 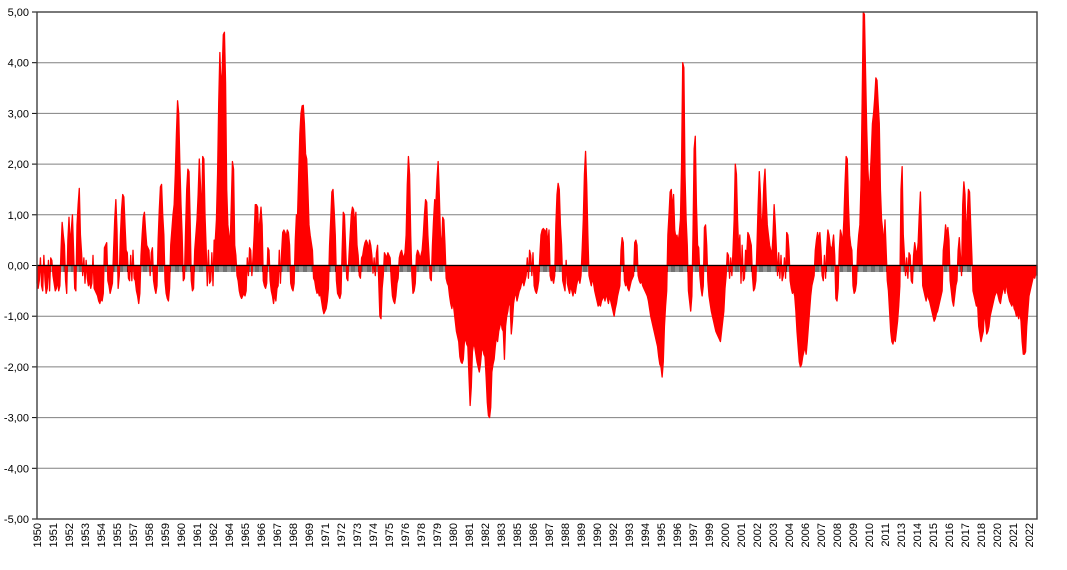 What do you see at coordinates (694, 535) in the screenshot?
I see `x-tick-label: 1997` at bounding box center [694, 535].